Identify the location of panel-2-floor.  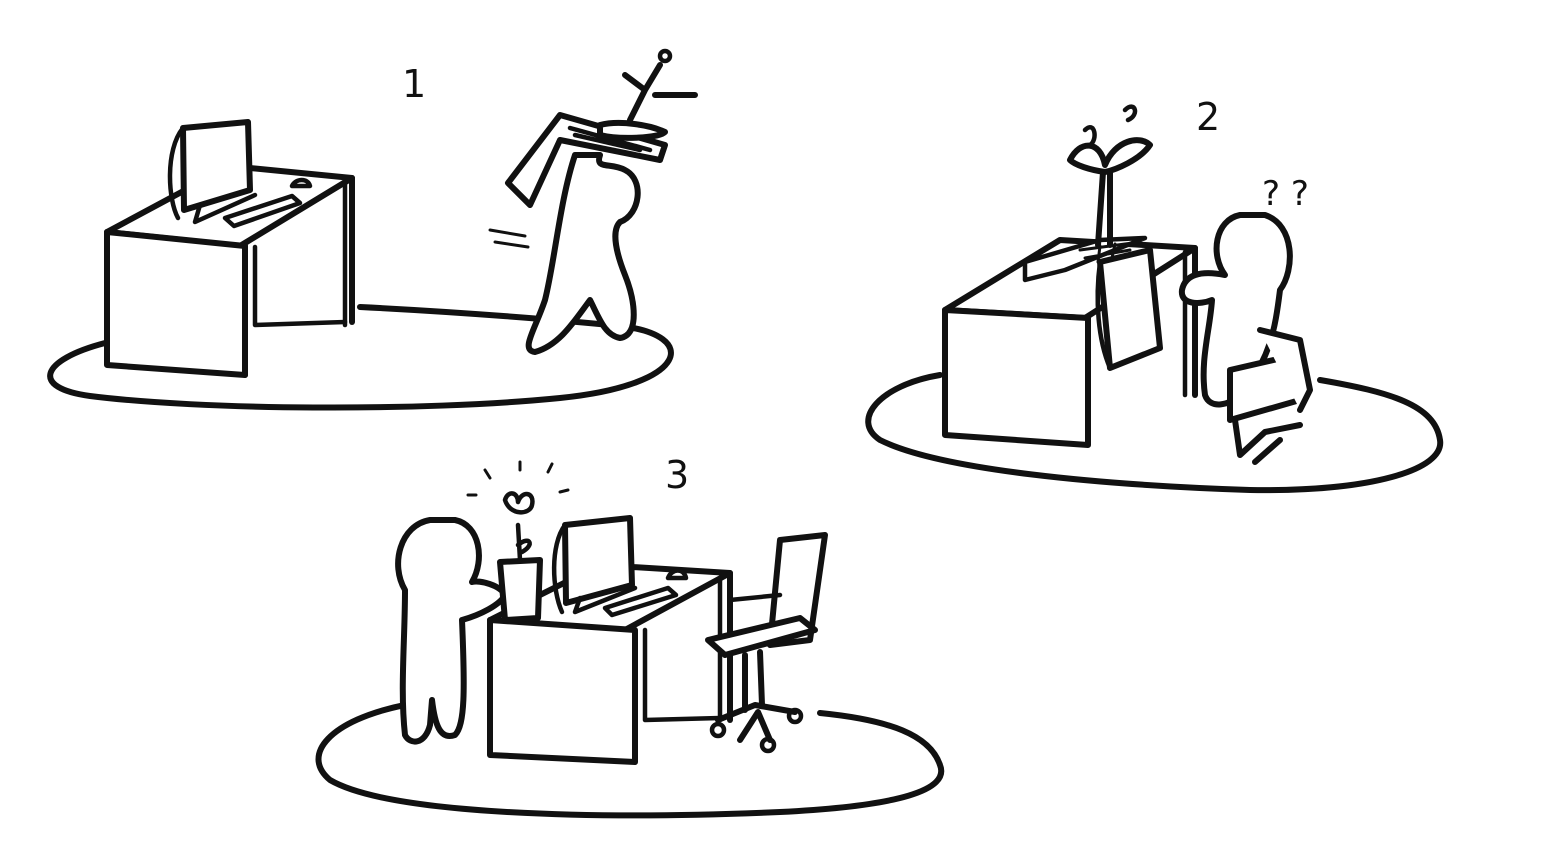
(1154, 433).